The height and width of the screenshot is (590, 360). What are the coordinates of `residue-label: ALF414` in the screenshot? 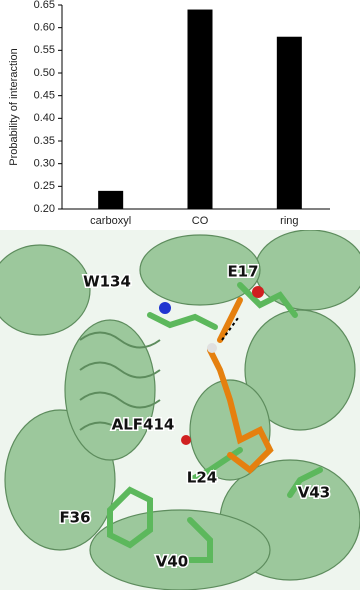 It's located at (143, 425).